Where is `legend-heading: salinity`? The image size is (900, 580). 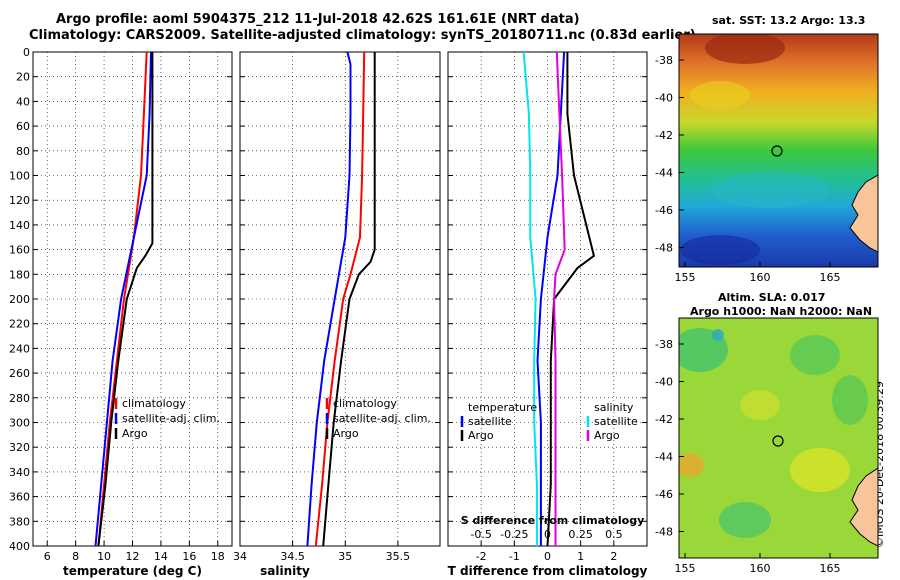 legend-heading: salinity is located at coordinates (614, 407).